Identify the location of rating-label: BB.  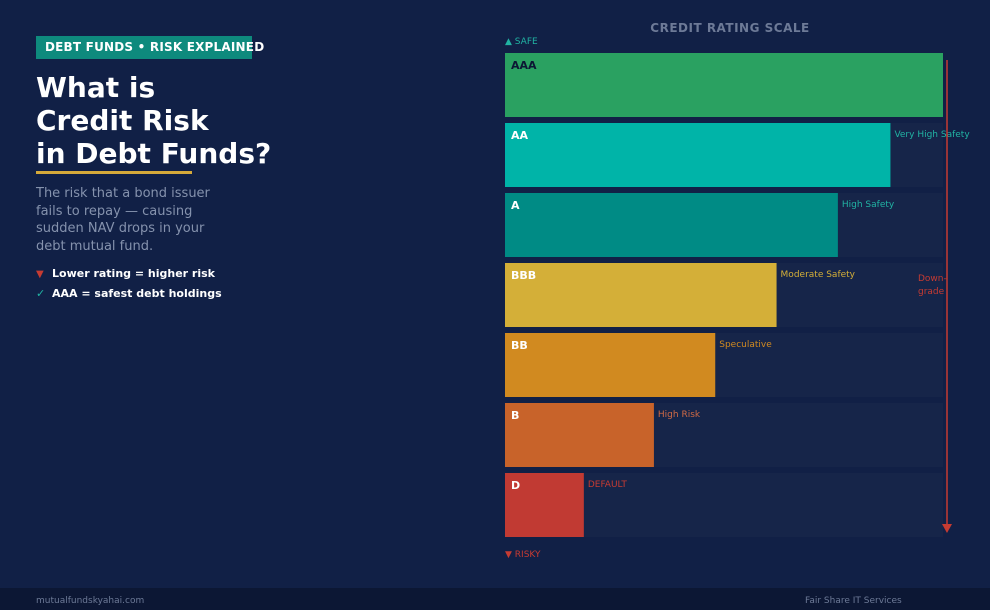
(519, 345).